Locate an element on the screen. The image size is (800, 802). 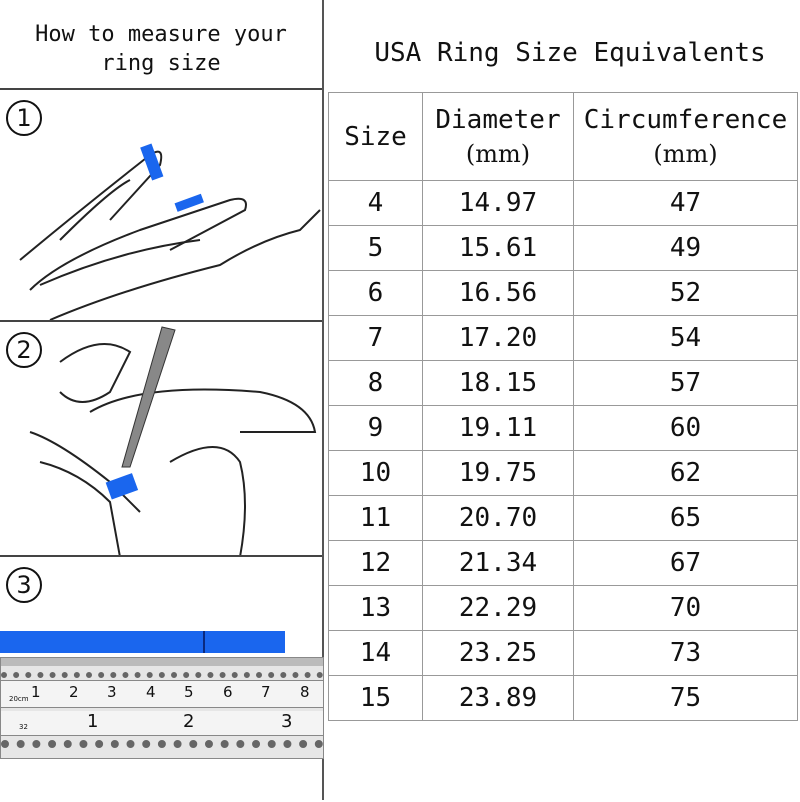
marking-tape-illustration is located at coordinates (173, 441).